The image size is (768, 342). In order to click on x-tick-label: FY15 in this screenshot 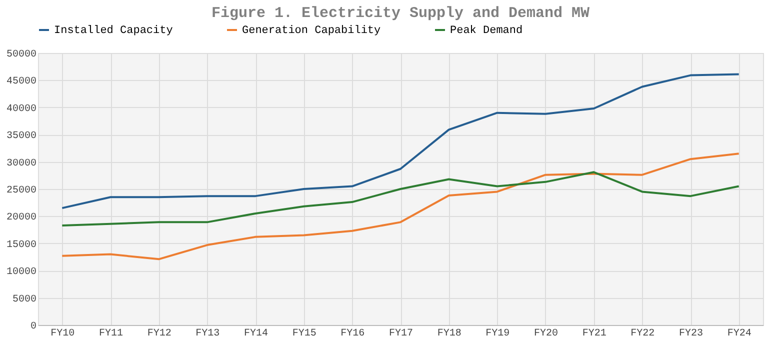, I will do `click(304, 334)`.